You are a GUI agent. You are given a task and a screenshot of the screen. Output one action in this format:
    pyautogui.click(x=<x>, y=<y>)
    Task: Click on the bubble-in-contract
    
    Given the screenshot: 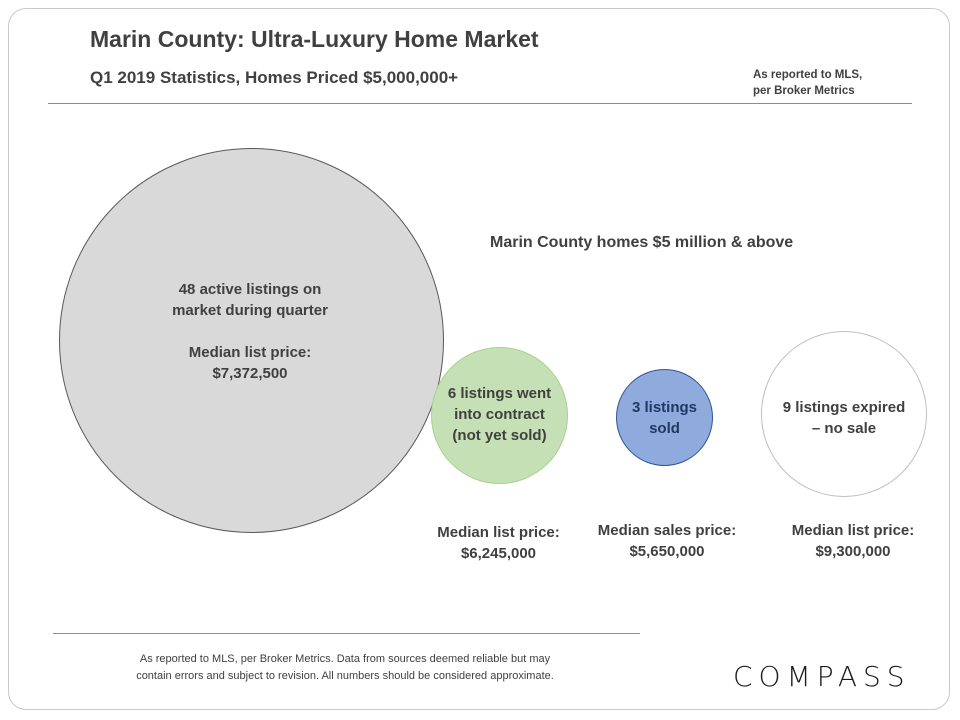 What is the action you would take?
    pyautogui.click(x=499, y=415)
    